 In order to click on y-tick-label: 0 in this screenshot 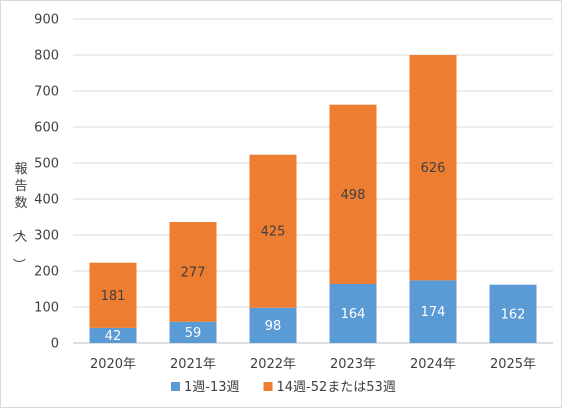, I will do `click(55, 344)`.